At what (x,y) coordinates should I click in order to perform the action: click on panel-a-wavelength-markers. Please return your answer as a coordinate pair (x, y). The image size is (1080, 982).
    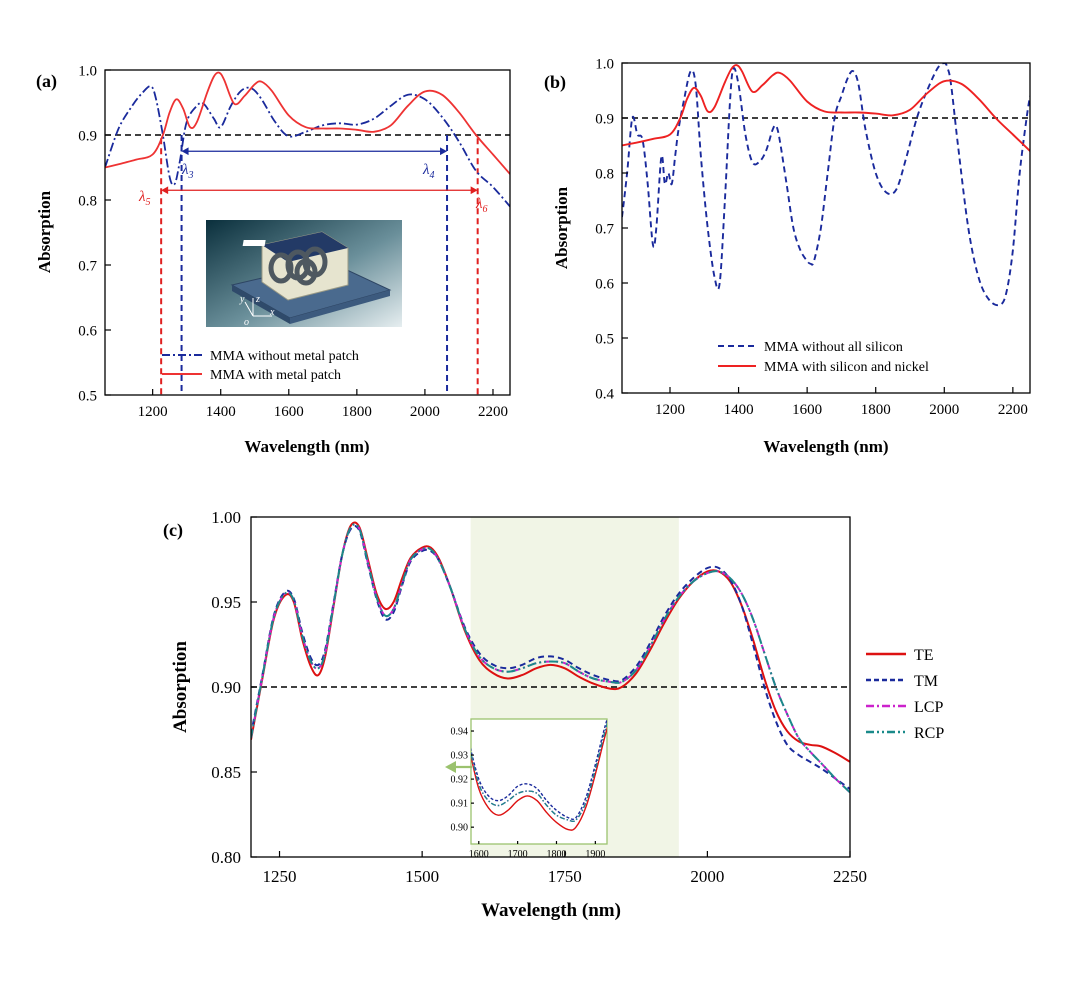
    Looking at the image, I should click on (319, 265).